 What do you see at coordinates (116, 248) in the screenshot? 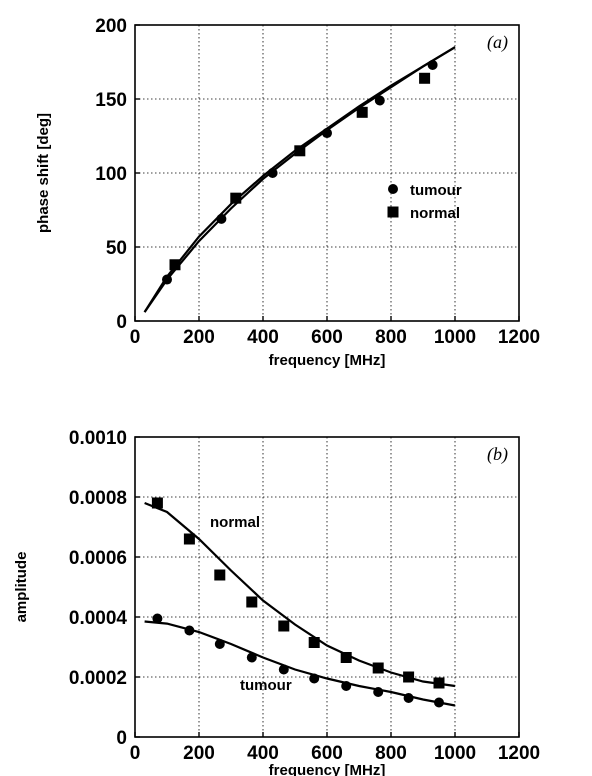
I see `y-tick-label: 50` at bounding box center [116, 248].